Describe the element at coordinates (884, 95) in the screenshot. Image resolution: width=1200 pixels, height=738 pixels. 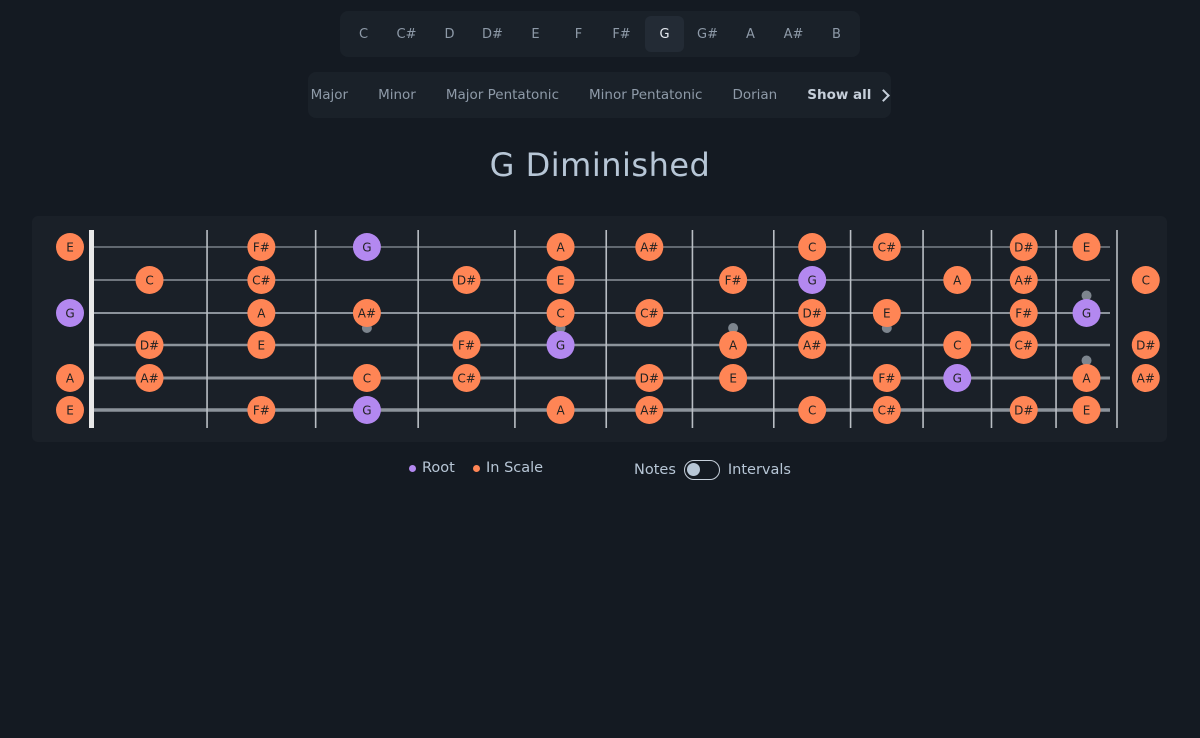
I see `chevron-right-icon` at that location.